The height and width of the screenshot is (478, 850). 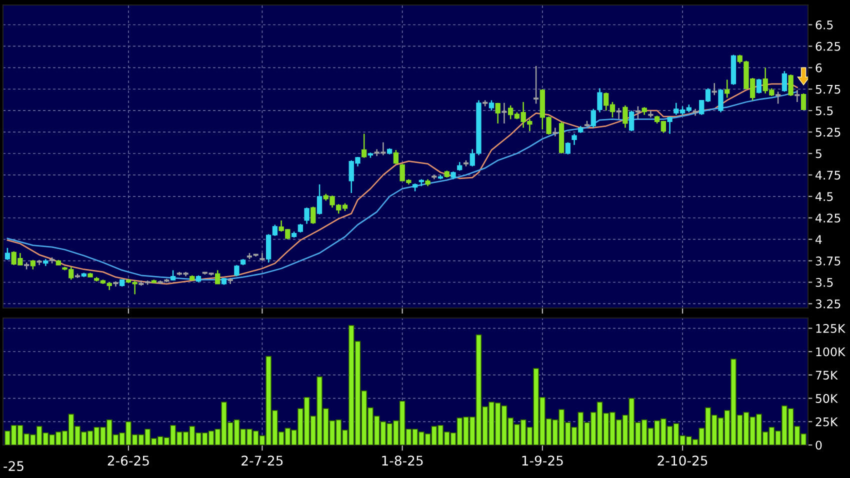 What do you see at coordinates (542, 461) in the screenshot?
I see `x-tick-label: 1-9-25` at bounding box center [542, 461].